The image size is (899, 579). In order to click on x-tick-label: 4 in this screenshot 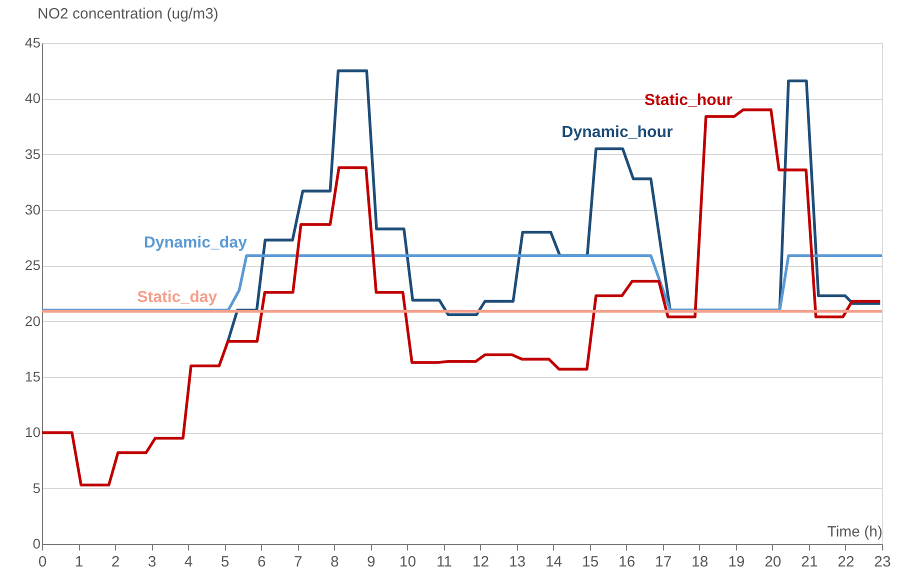, I will do `click(188, 562)`.